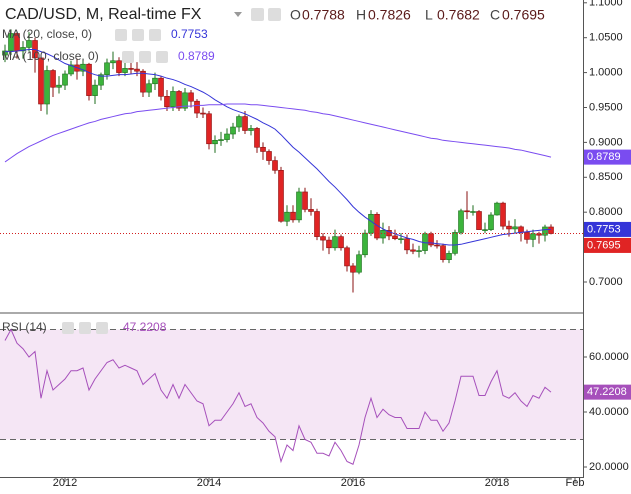  Describe the element at coordinates (47, 34) in the screenshot. I see `legend-label: MA (20, close, 0)` at that location.